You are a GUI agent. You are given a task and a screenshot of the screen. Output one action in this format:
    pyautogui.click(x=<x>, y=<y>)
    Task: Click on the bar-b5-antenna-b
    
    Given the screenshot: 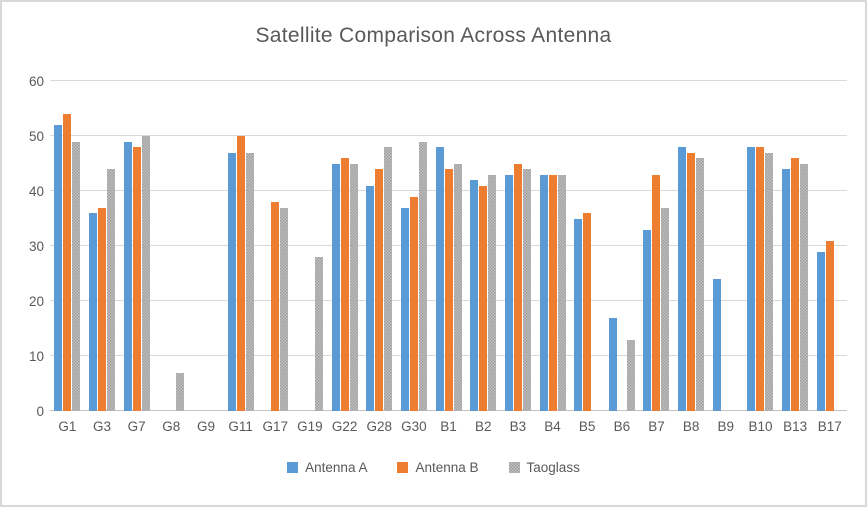 What is the action you would take?
    pyautogui.click(x=587, y=312)
    